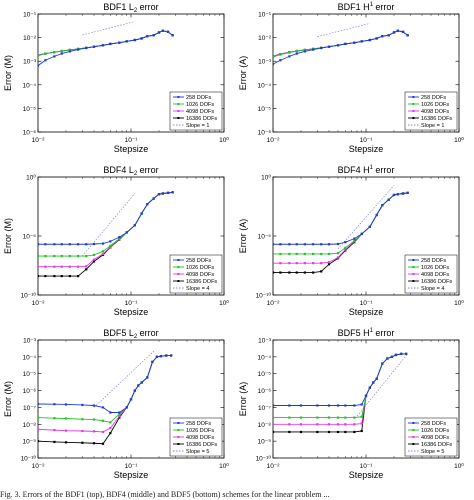 The width and height of the screenshot is (474, 500). Describe the element at coordinates (30, 425) in the screenshot. I see `y-tick-label: 10⁻⁸` at that location.